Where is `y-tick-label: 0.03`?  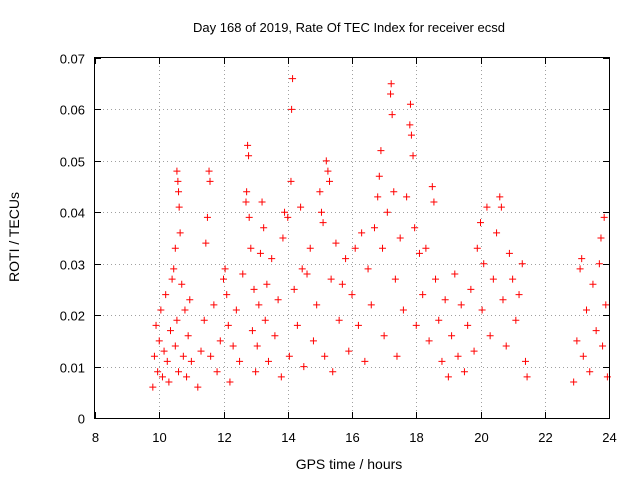 y-tick-label: 0.03 is located at coordinates (72, 265).